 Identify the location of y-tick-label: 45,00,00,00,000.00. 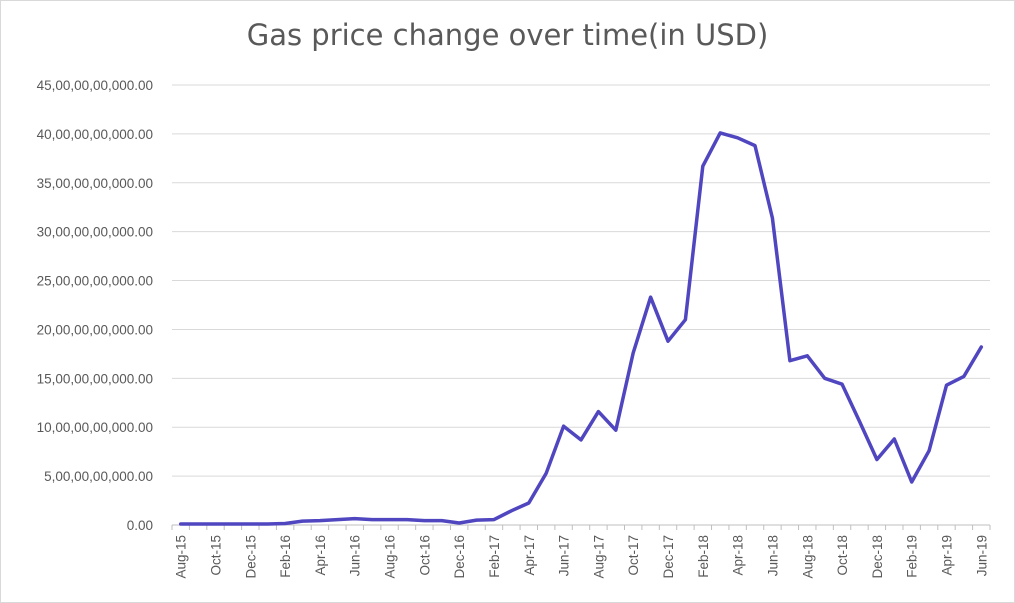
(95, 85).